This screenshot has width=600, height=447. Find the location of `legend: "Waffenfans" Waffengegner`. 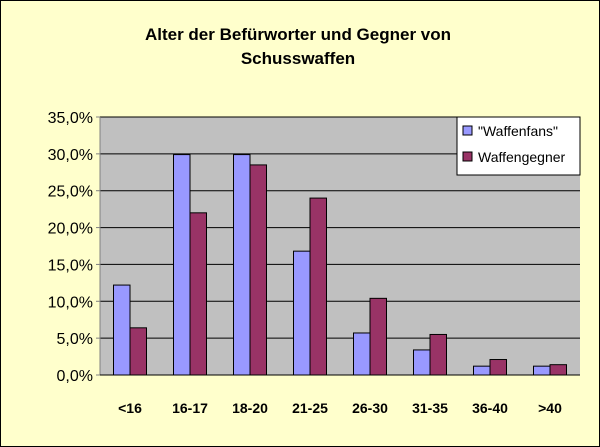

legend: "Waffenfans" Waffengegner is located at coordinates (518, 146).